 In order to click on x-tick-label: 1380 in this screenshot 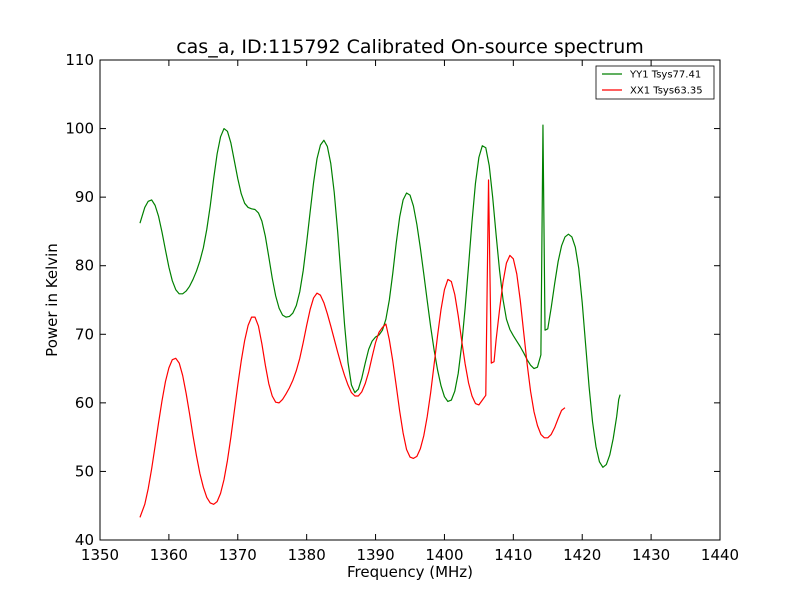, I will do `click(307, 555)`.